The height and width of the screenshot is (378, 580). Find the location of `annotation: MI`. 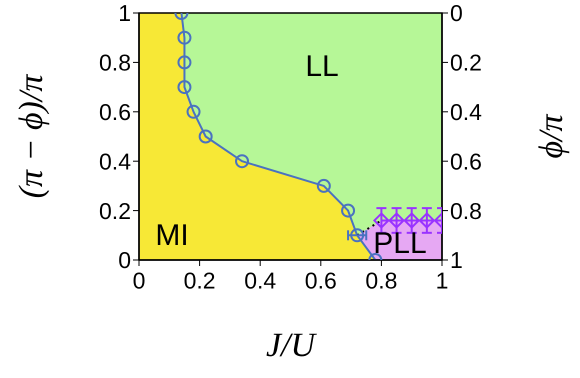

annotation: MI is located at coordinates (172, 235).